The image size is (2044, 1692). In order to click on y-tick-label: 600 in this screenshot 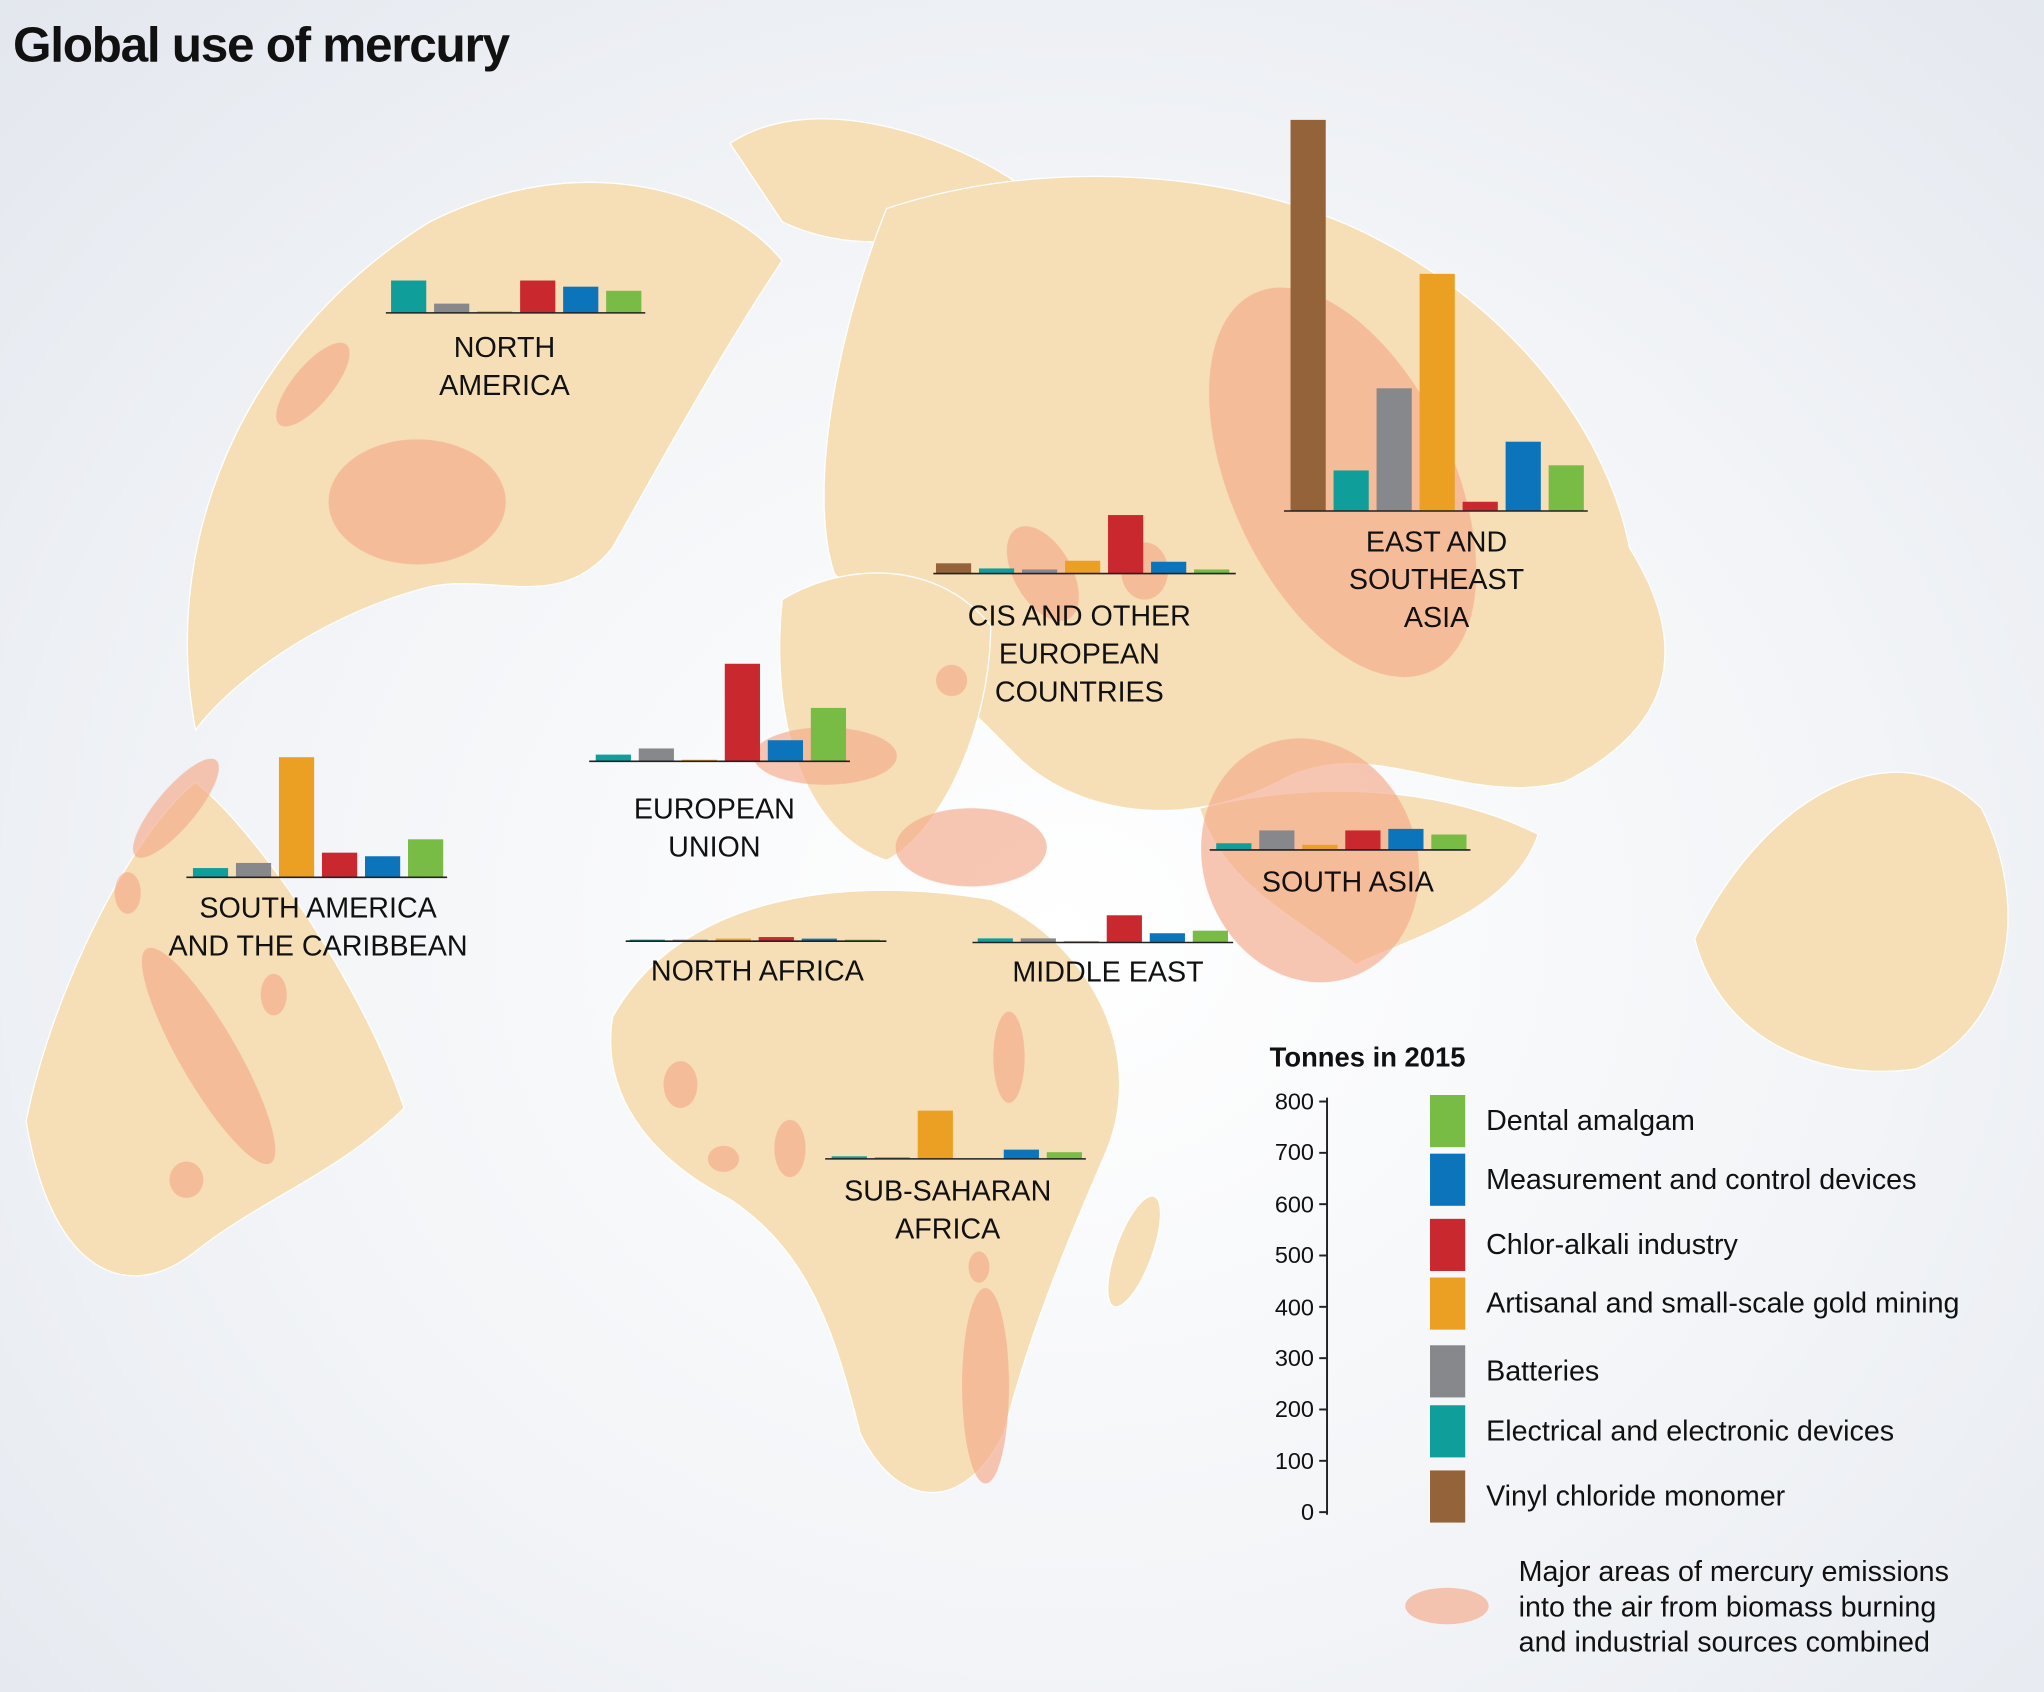, I will do `click(1294, 1204)`.